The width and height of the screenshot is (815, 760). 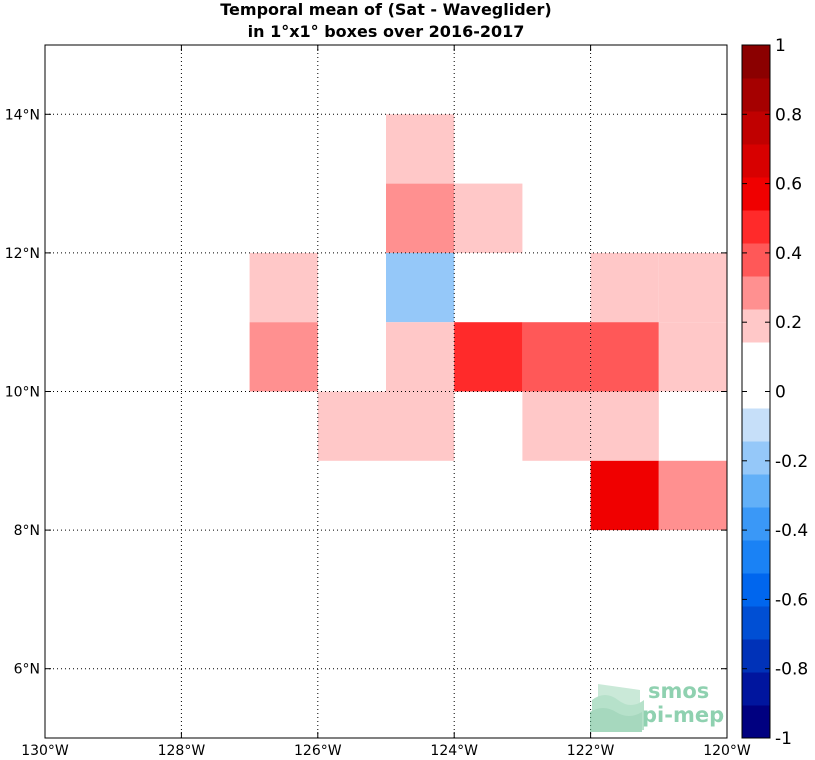 I want to click on colorbar-tick-label-9: -0.8, so click(x=791, y=670).